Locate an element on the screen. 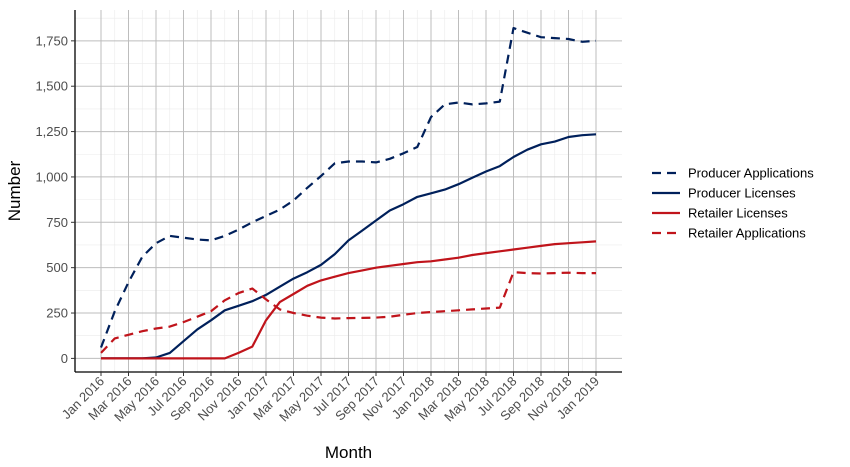 This screenshot has width=850, height=467. y-tick-label: 1,250 is located at coordinates (51, 131).